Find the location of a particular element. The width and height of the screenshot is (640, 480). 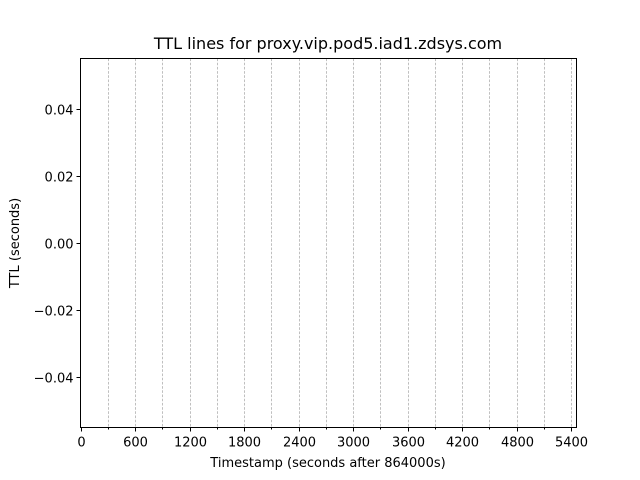

y-tick-label: 0.04 is located at coordinates (59, 111).